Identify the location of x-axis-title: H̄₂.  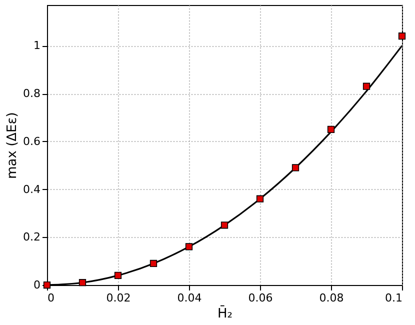
(225, 313).